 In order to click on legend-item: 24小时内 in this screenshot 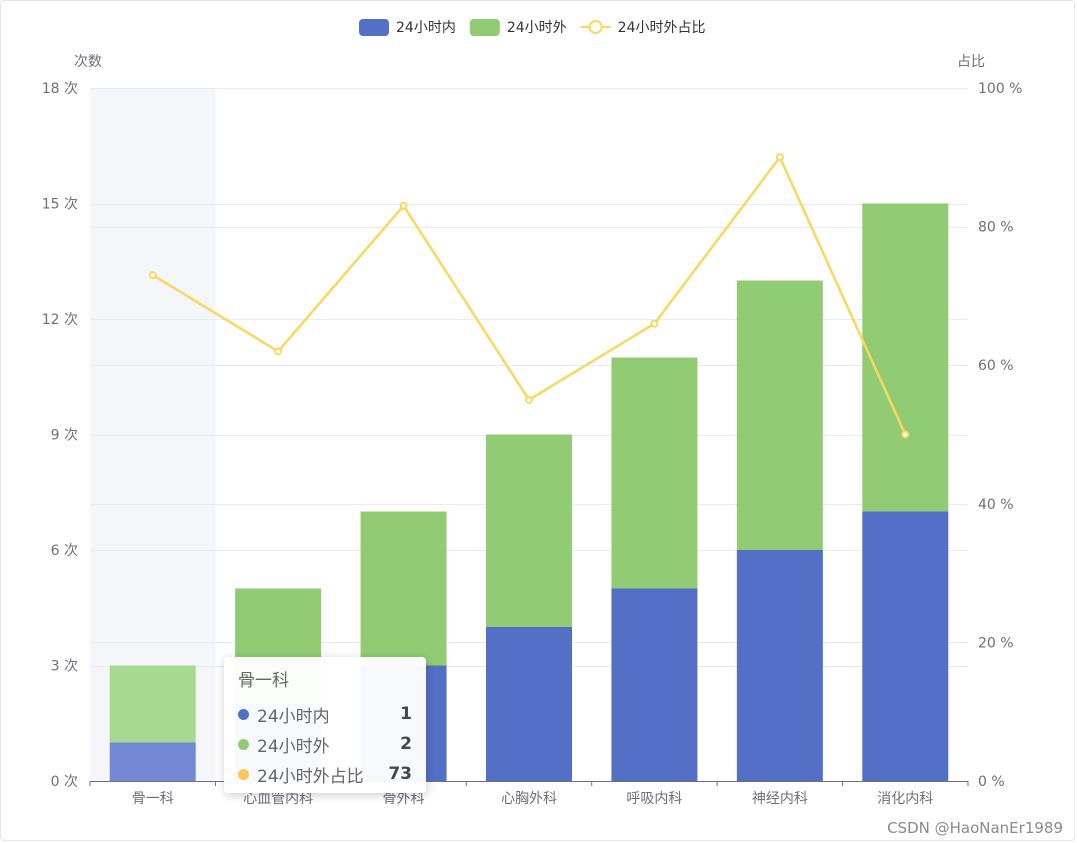, I will do `click(407, 27)`.